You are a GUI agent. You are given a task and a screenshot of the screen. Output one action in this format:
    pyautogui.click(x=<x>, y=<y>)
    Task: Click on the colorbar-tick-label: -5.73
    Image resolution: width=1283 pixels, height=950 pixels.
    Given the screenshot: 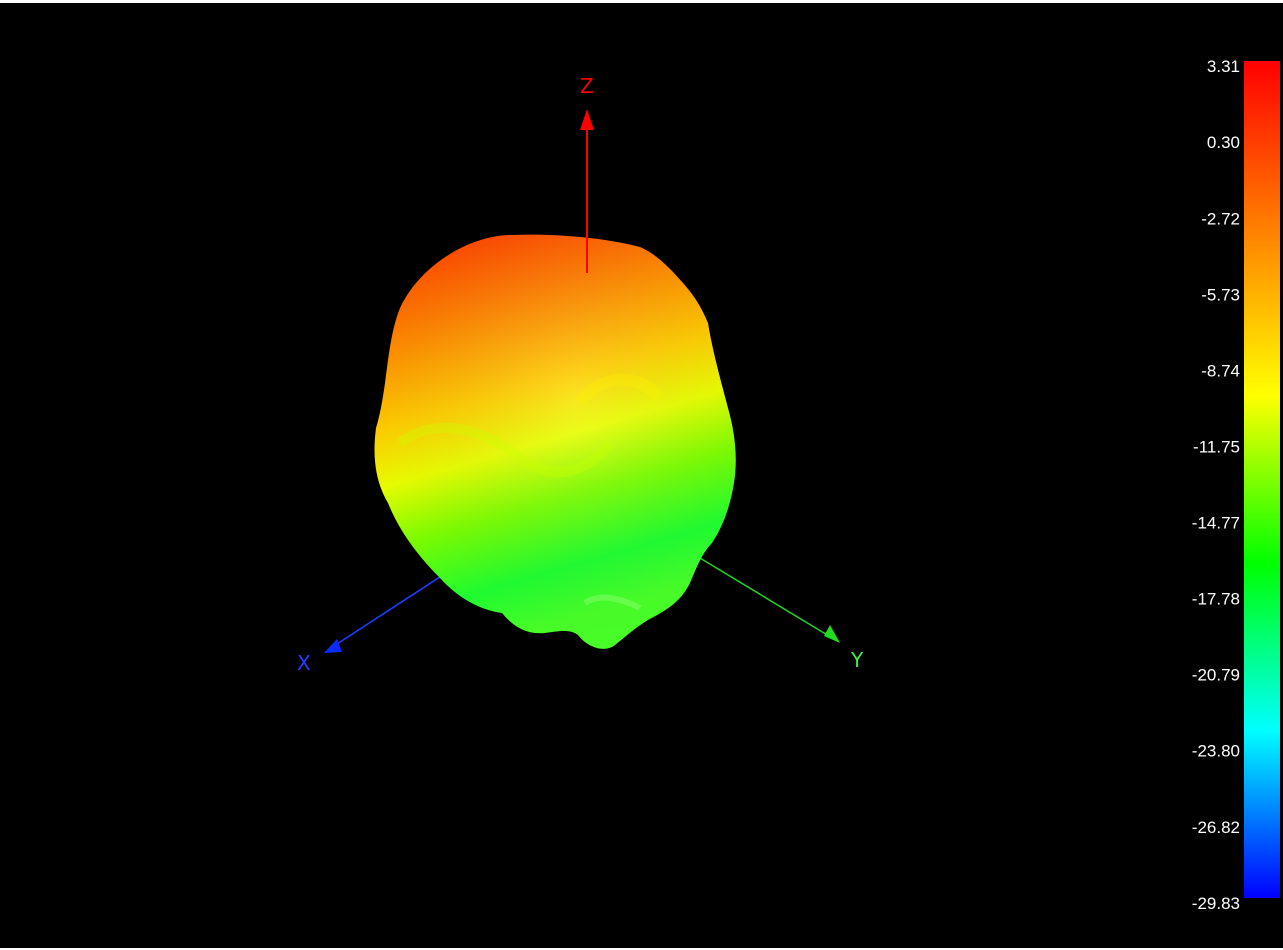 What is the action you would take?
    pyautogui.click(x=1220, y=294)
    